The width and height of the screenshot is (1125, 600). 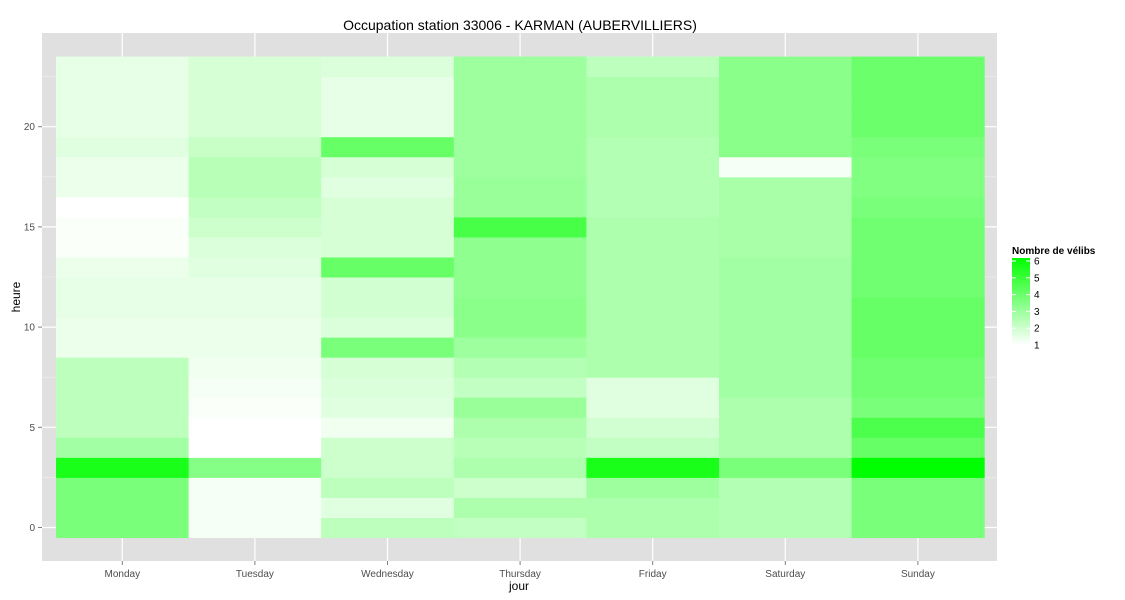 What do you see at coordinates (653, 574) in the screenshot?
I see `x-tick-label: Friday` at bounding box center [653, 574].